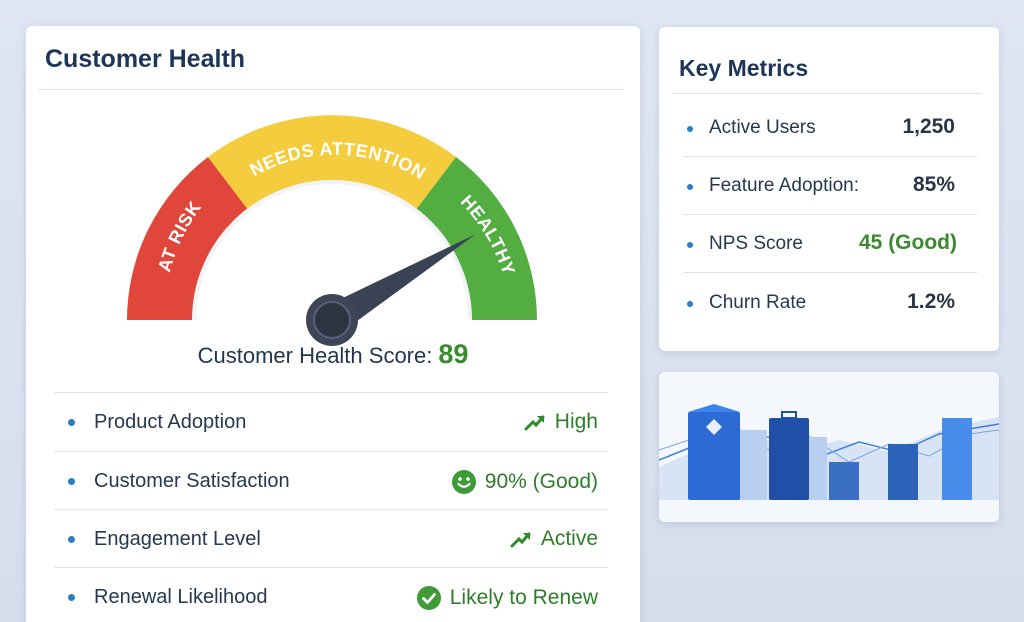 This screenshot has height=622, width=1024. I want to click on metric-row-nps-score: NPS Score 45 (Good), so click(830, 244).